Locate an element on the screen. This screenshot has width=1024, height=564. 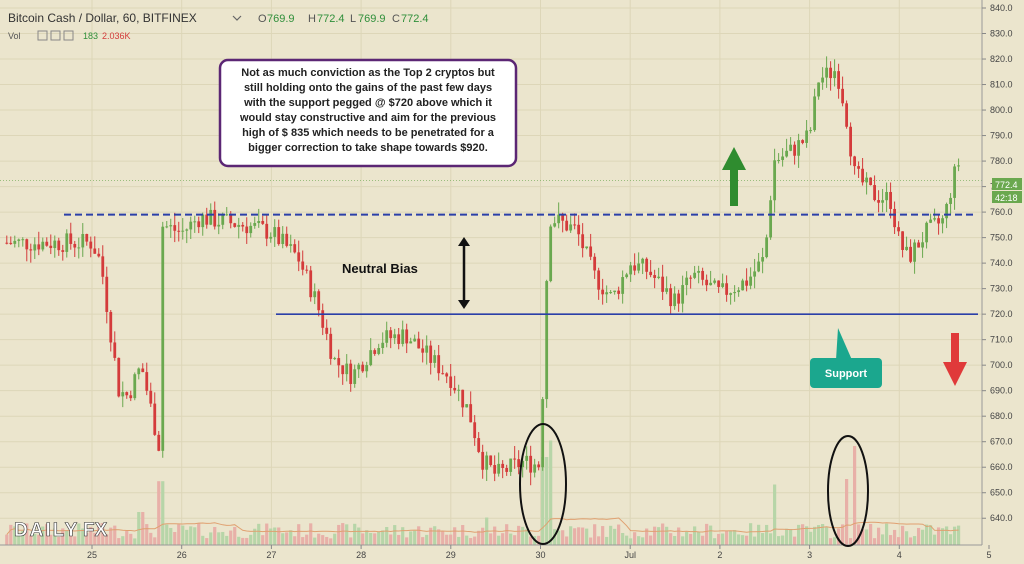
y-tick-label: 670.0 is located at coordinates (1001, 442).